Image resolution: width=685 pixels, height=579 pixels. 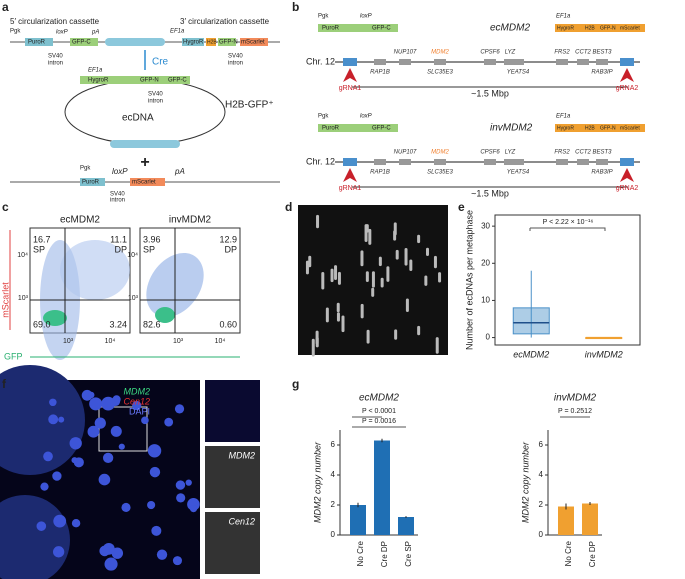 I want to click on label: CPSF6, so click(x=490, y=153).